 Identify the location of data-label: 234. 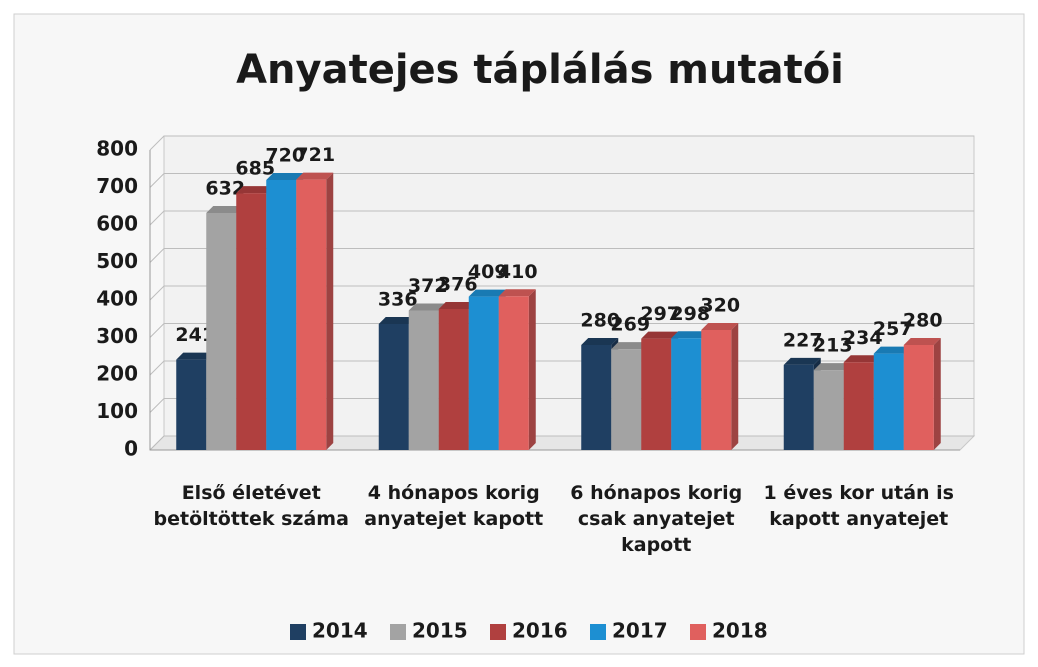
(863, 338).